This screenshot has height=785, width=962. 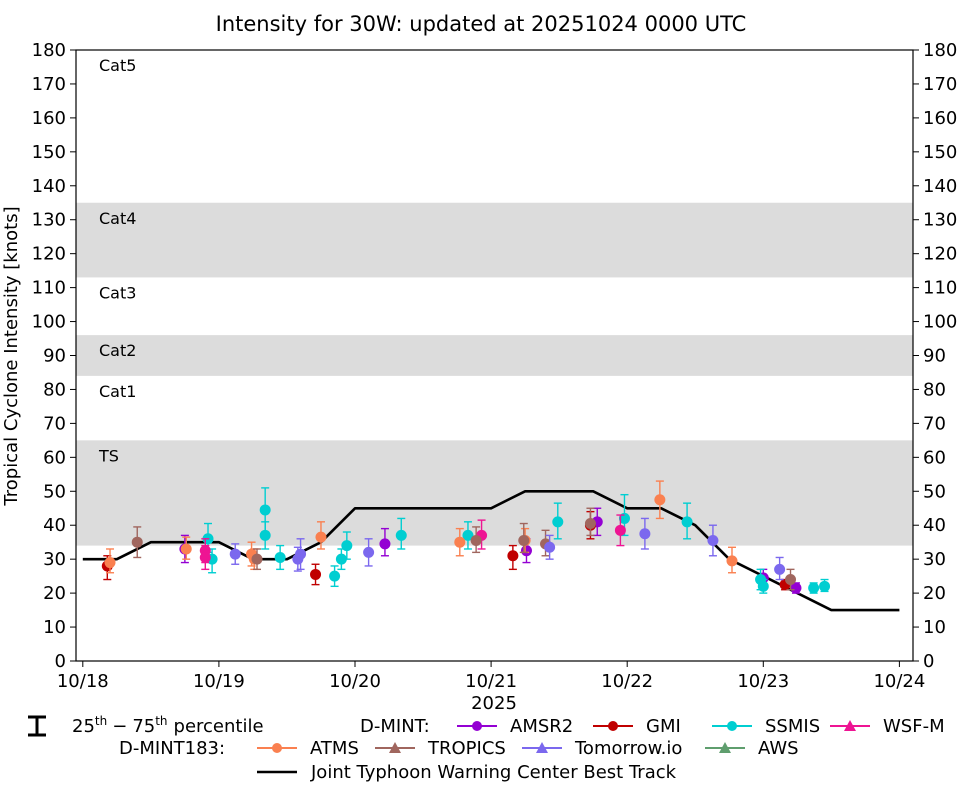 I want to click on legend-marker-aws, so click(x=725, y=747).